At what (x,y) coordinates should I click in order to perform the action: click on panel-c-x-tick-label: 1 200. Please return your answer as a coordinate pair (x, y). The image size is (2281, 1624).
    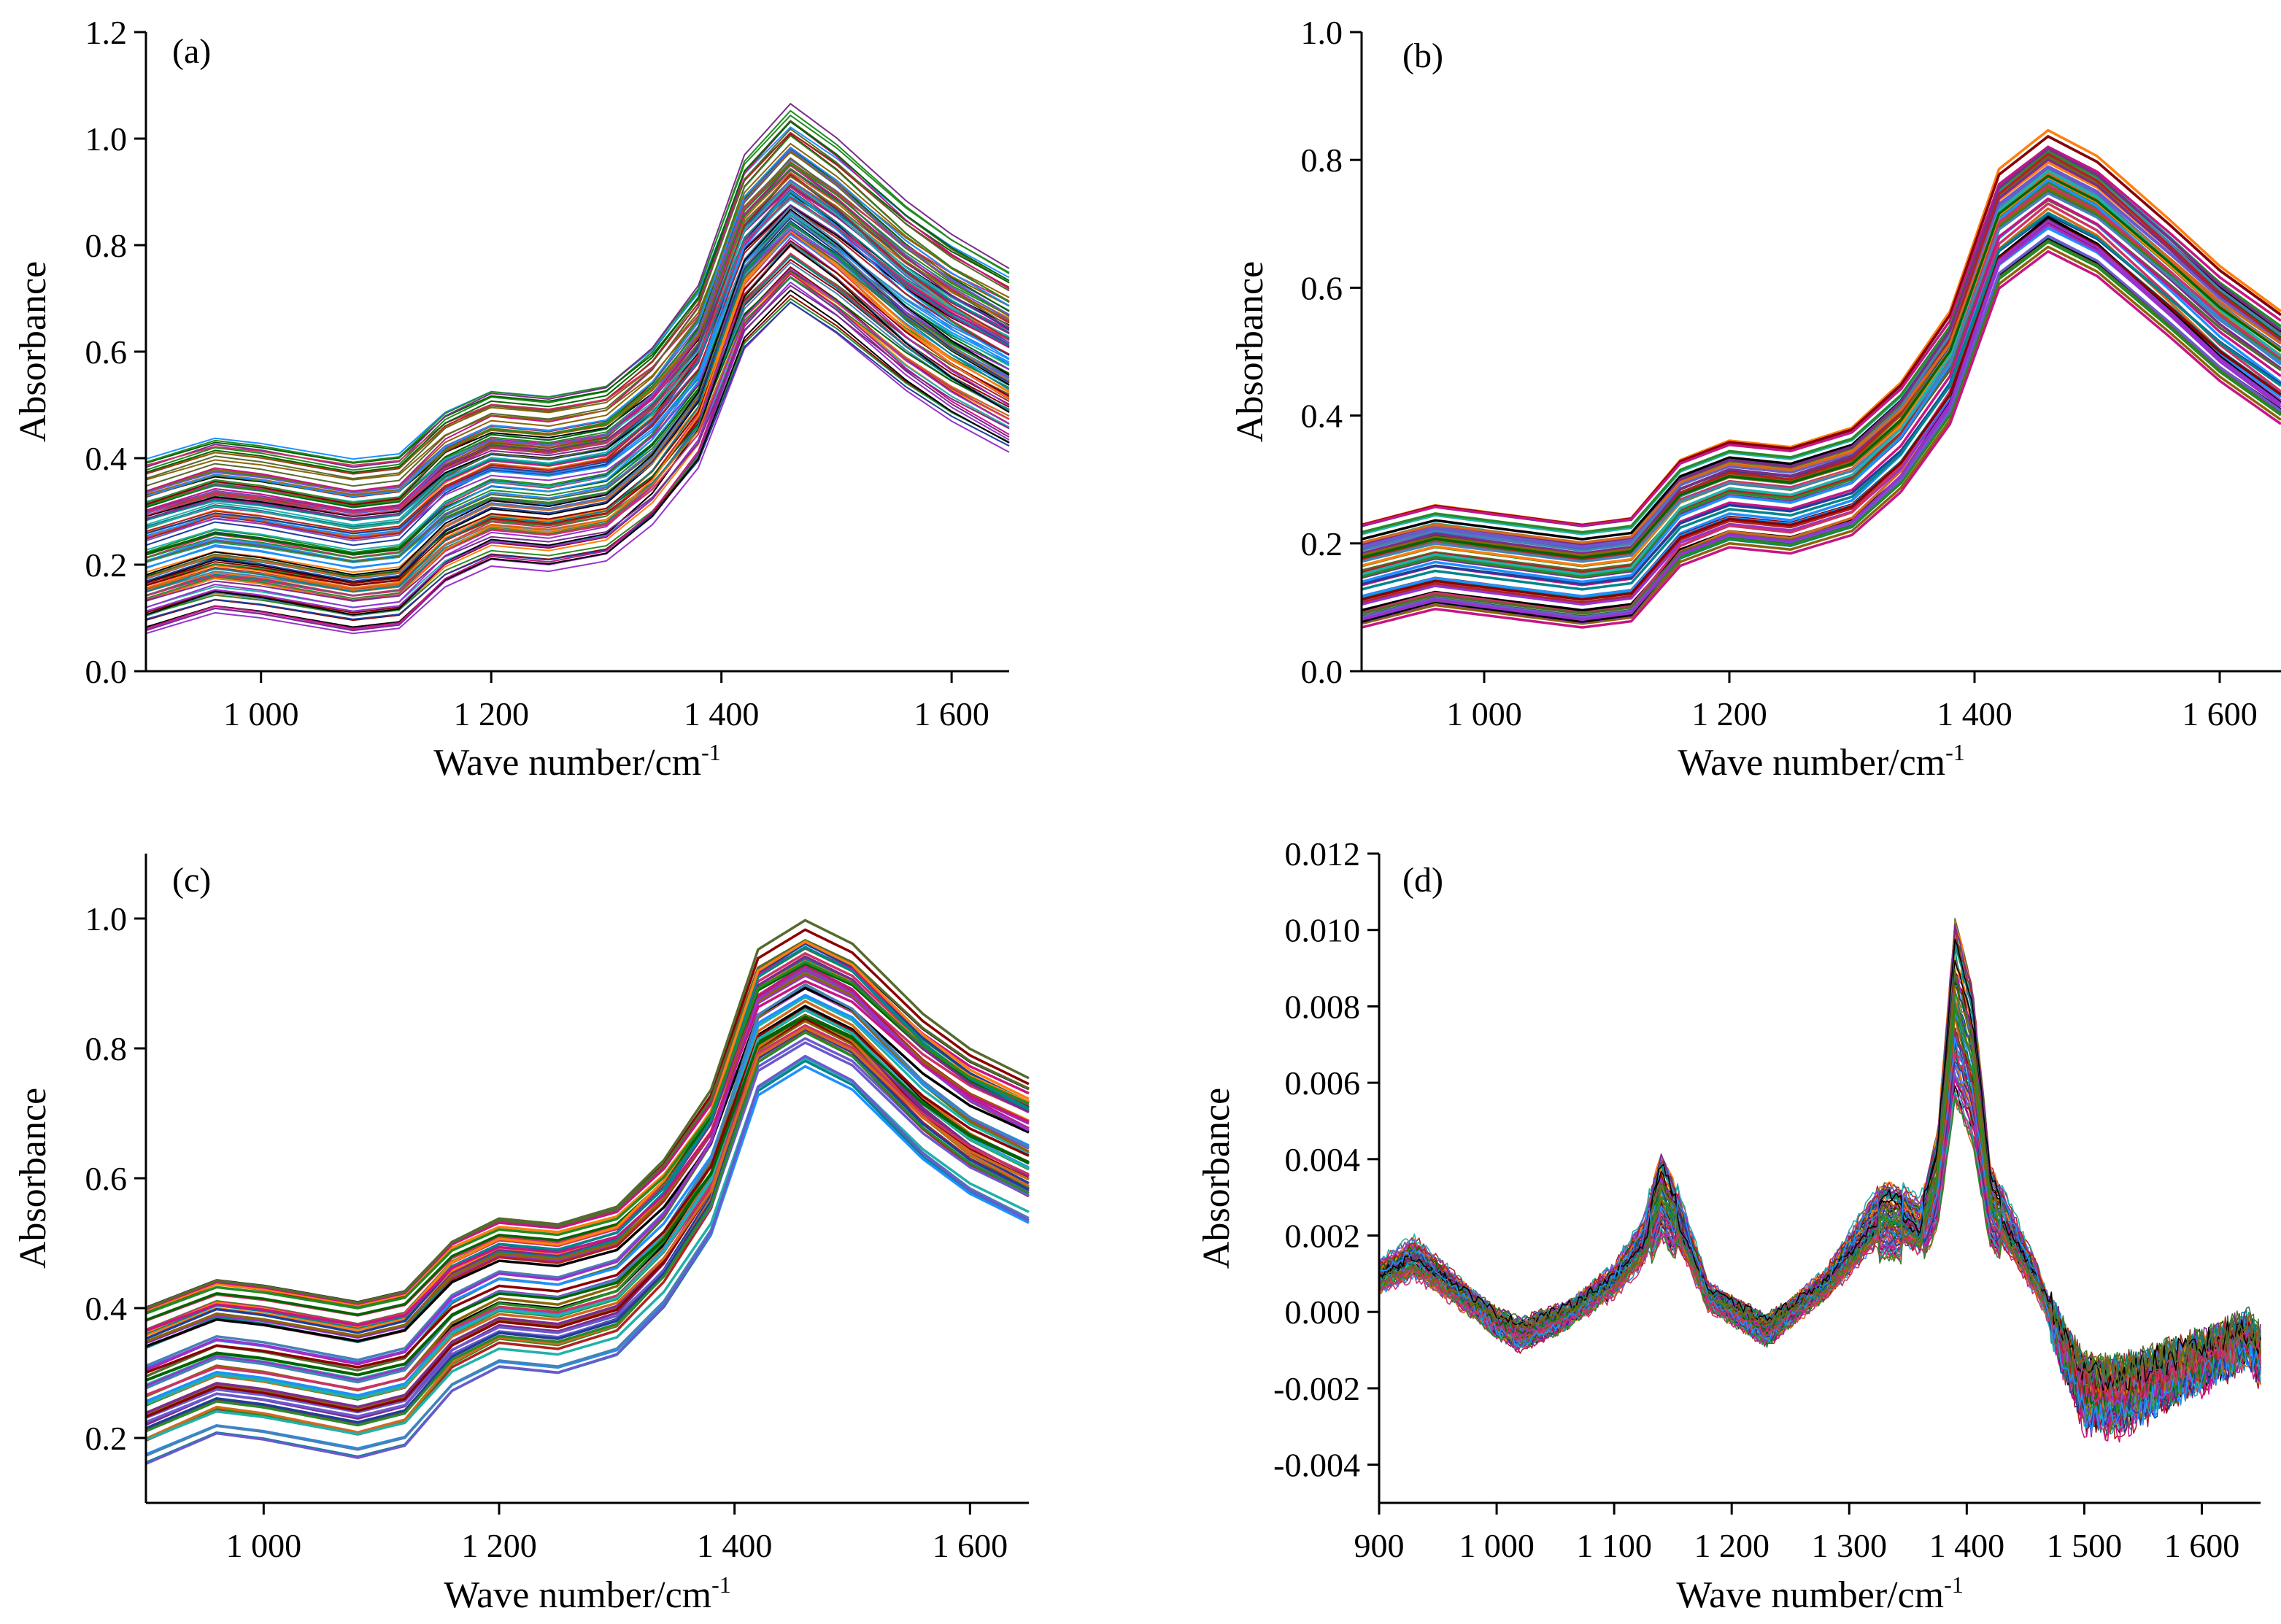
    Looking at the image, I should click on (499, 1545).